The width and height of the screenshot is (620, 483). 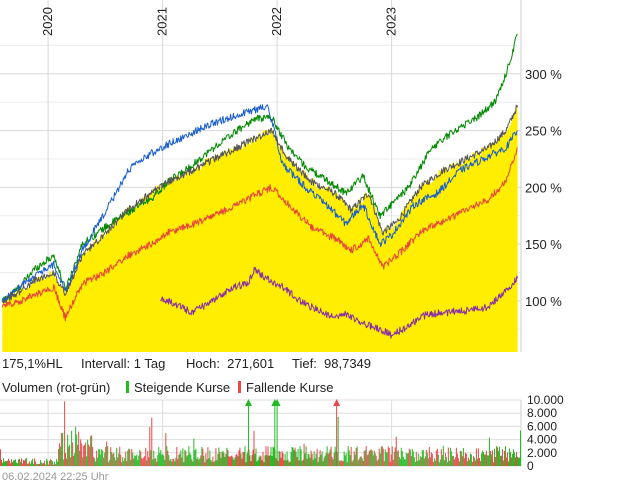 I want to click on overflow-arrow, so click(x=337, y=402).